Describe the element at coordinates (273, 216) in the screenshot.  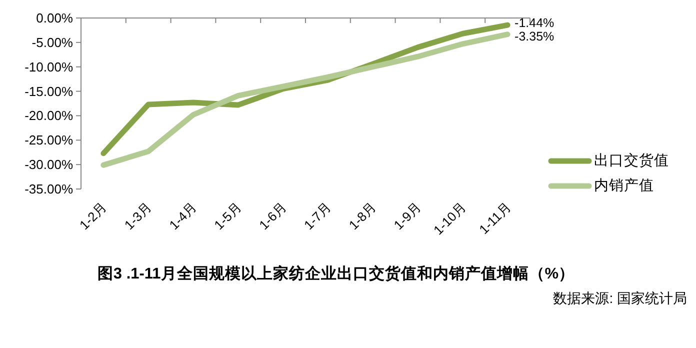
I see `x-tick-label: 1-6月` at that location.